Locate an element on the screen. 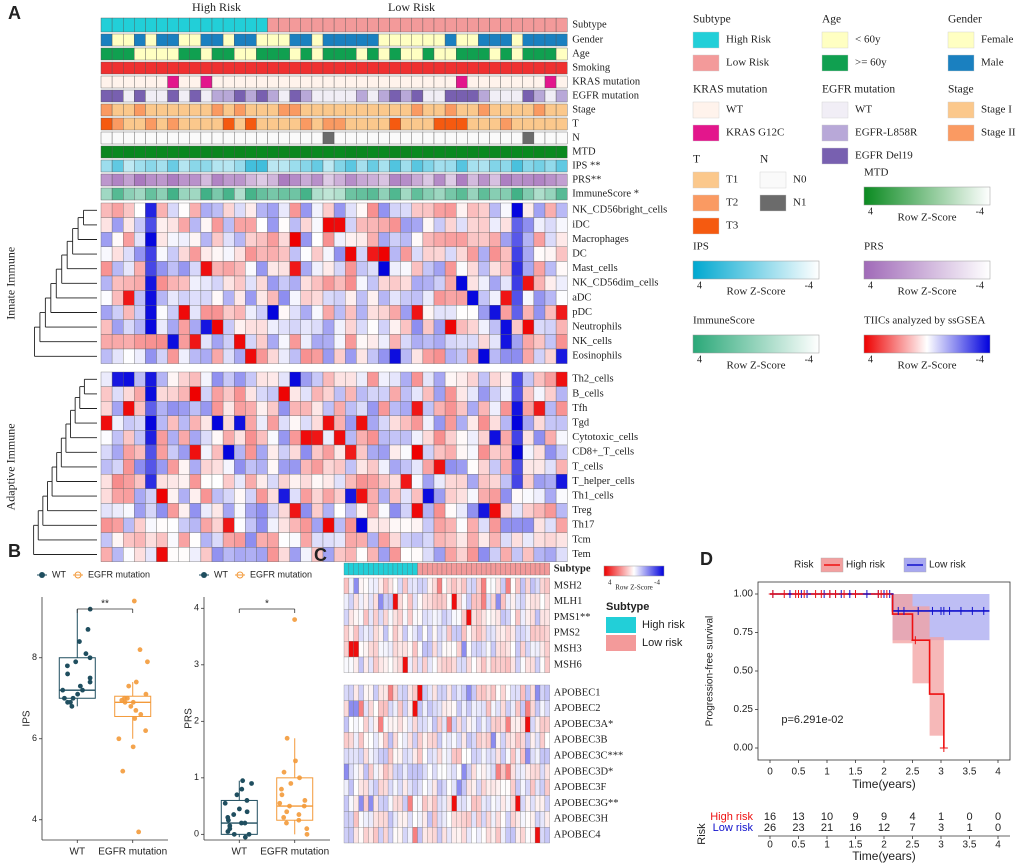  legend-kras-swatch is located at coordinates (706, 133).